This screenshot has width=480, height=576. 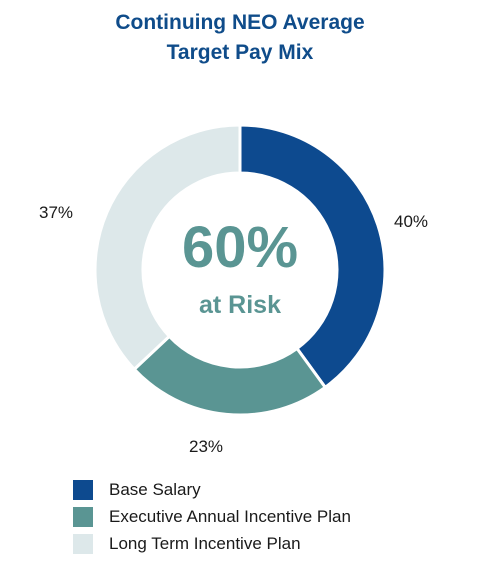 What do you see at coordinates (206, 446) in the screenshot?
I see `slice-label-executive-annual-incentive: 23%` at bounding box center [206, 446].